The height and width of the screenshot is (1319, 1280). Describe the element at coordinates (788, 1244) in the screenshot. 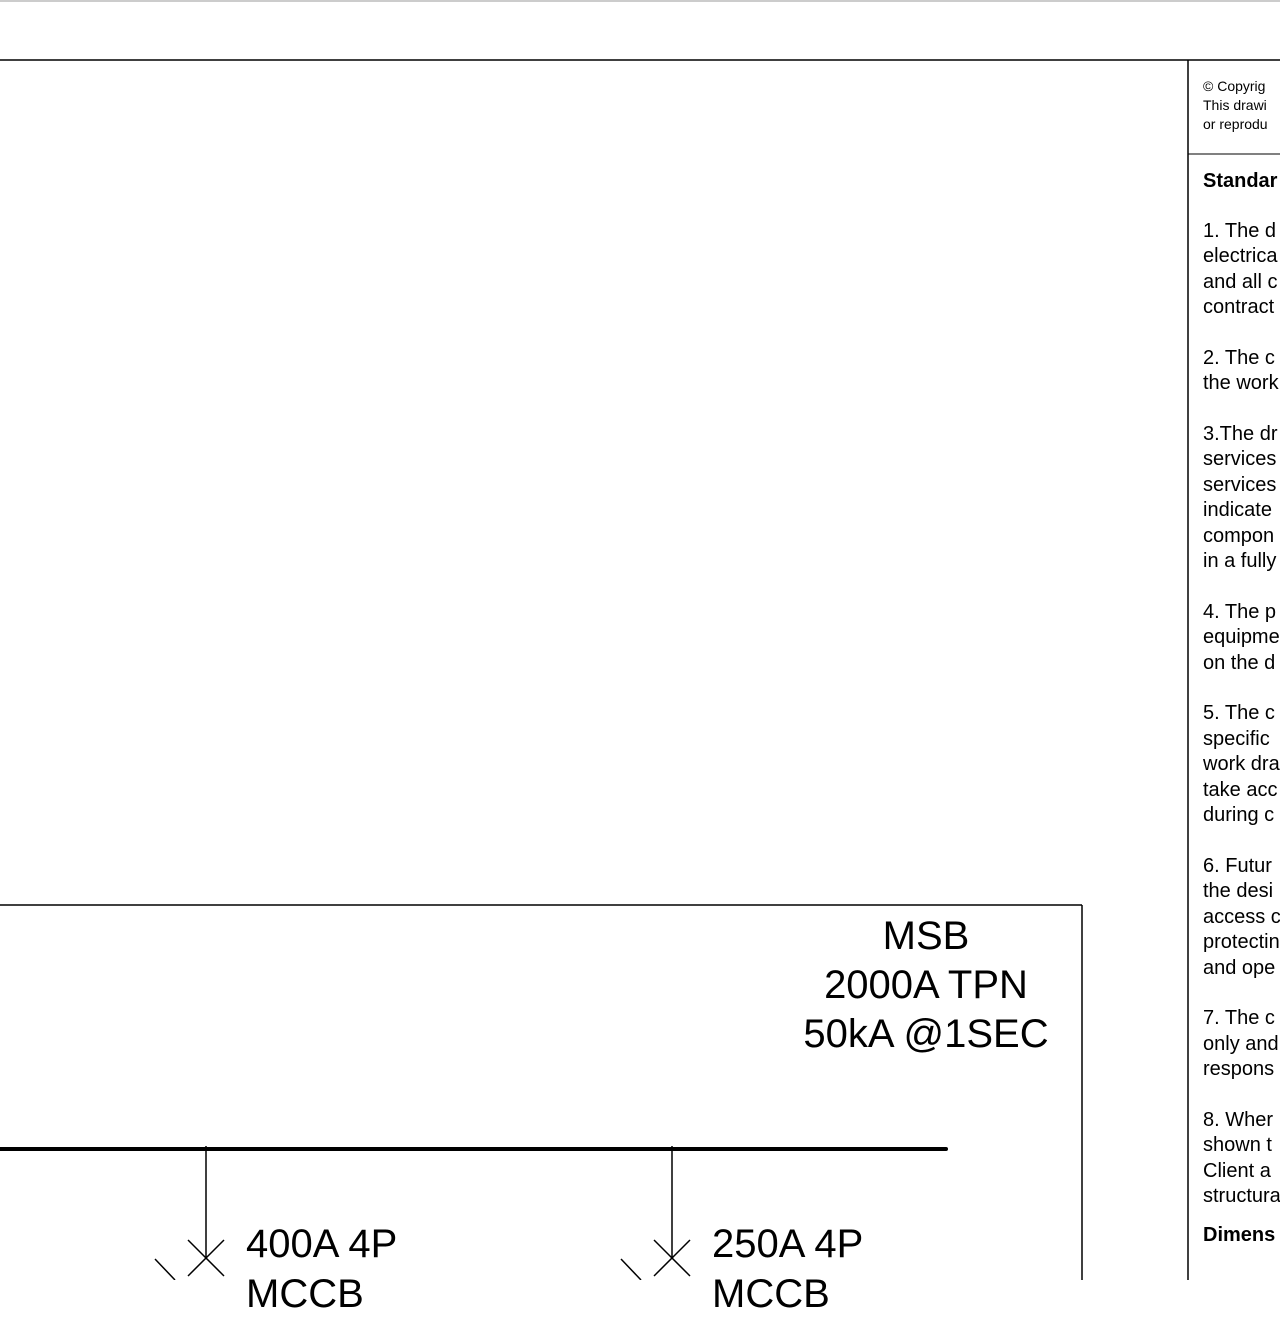

I see `breaker-2-rating: 250A 4P` at that location.